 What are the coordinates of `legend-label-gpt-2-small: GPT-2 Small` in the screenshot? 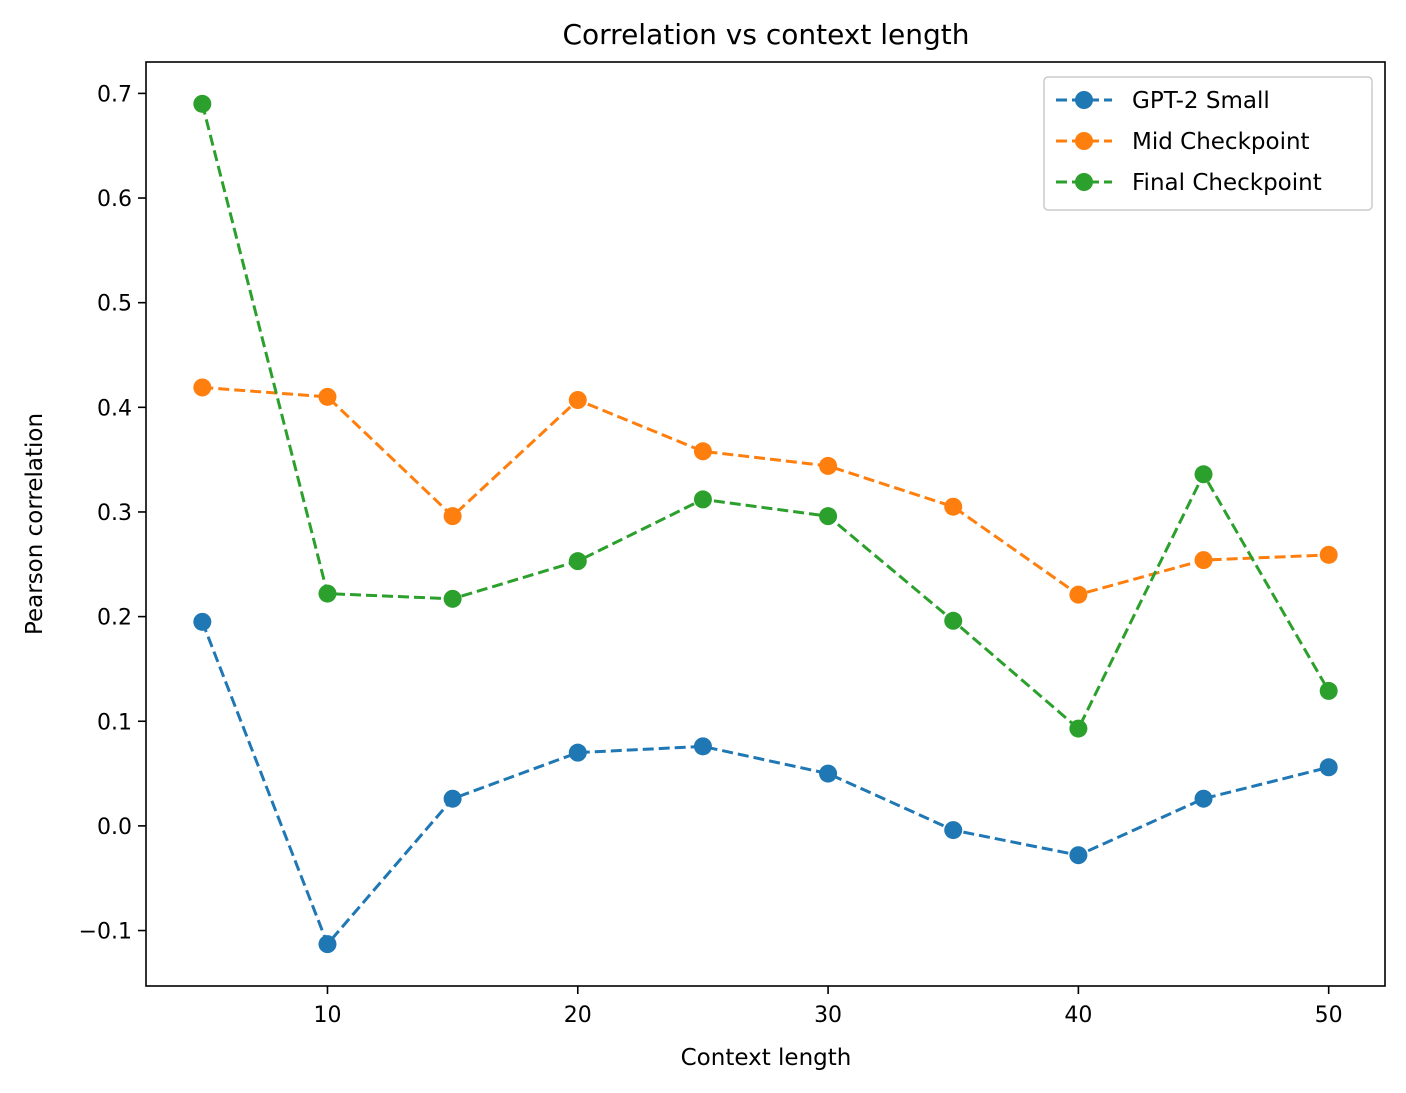 It's located at (1201, 101).